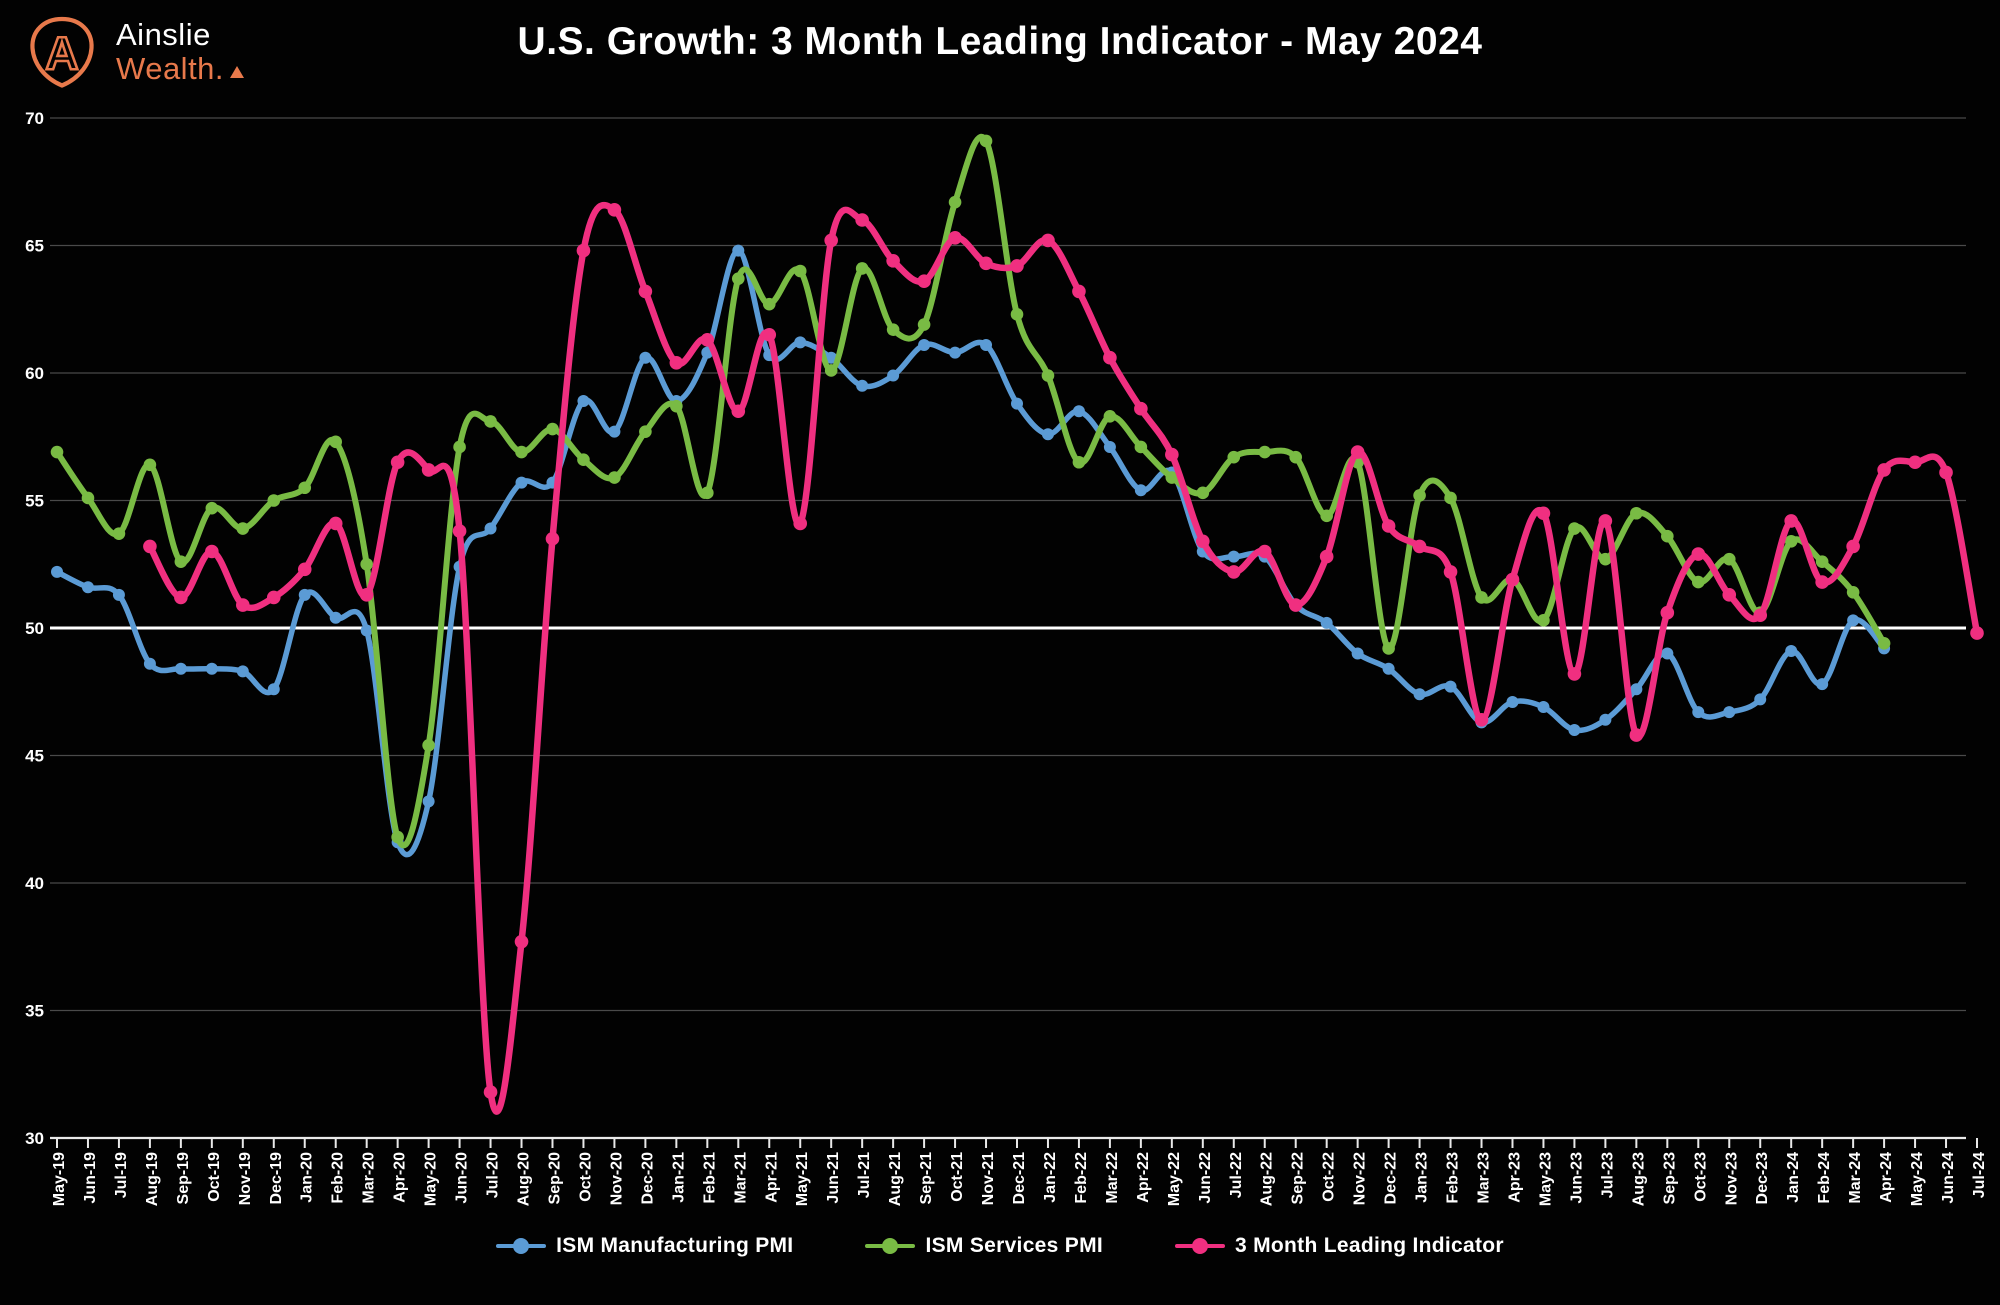 The width and height of the screenshot is (2000, 1305). Describe the element at coordinates (740, 1178) in the screenshot. I see `x-axis-label-Mar-21: Mar-21` at that location.